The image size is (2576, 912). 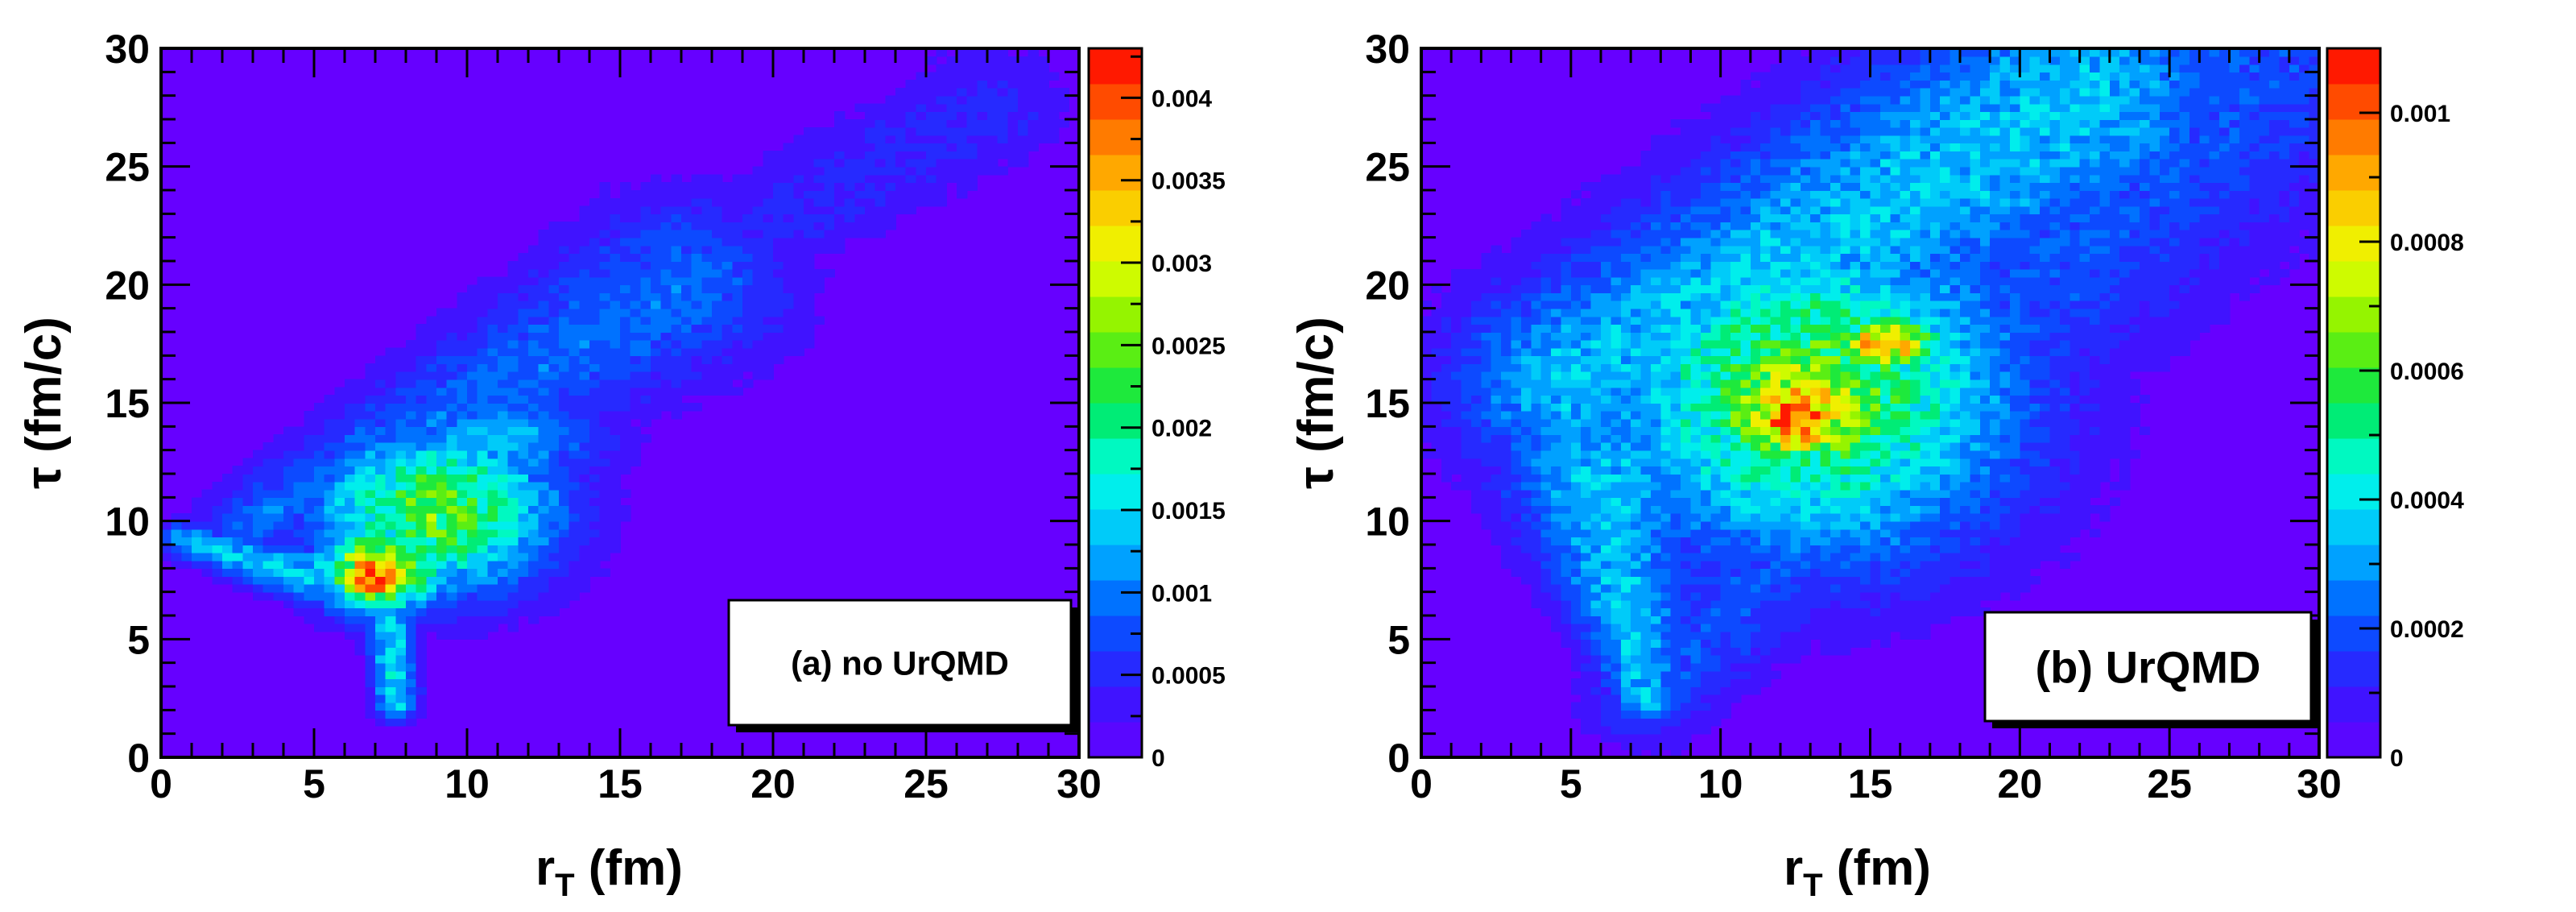 I want to click on colorbar-band, so click(x=1115, y=492).